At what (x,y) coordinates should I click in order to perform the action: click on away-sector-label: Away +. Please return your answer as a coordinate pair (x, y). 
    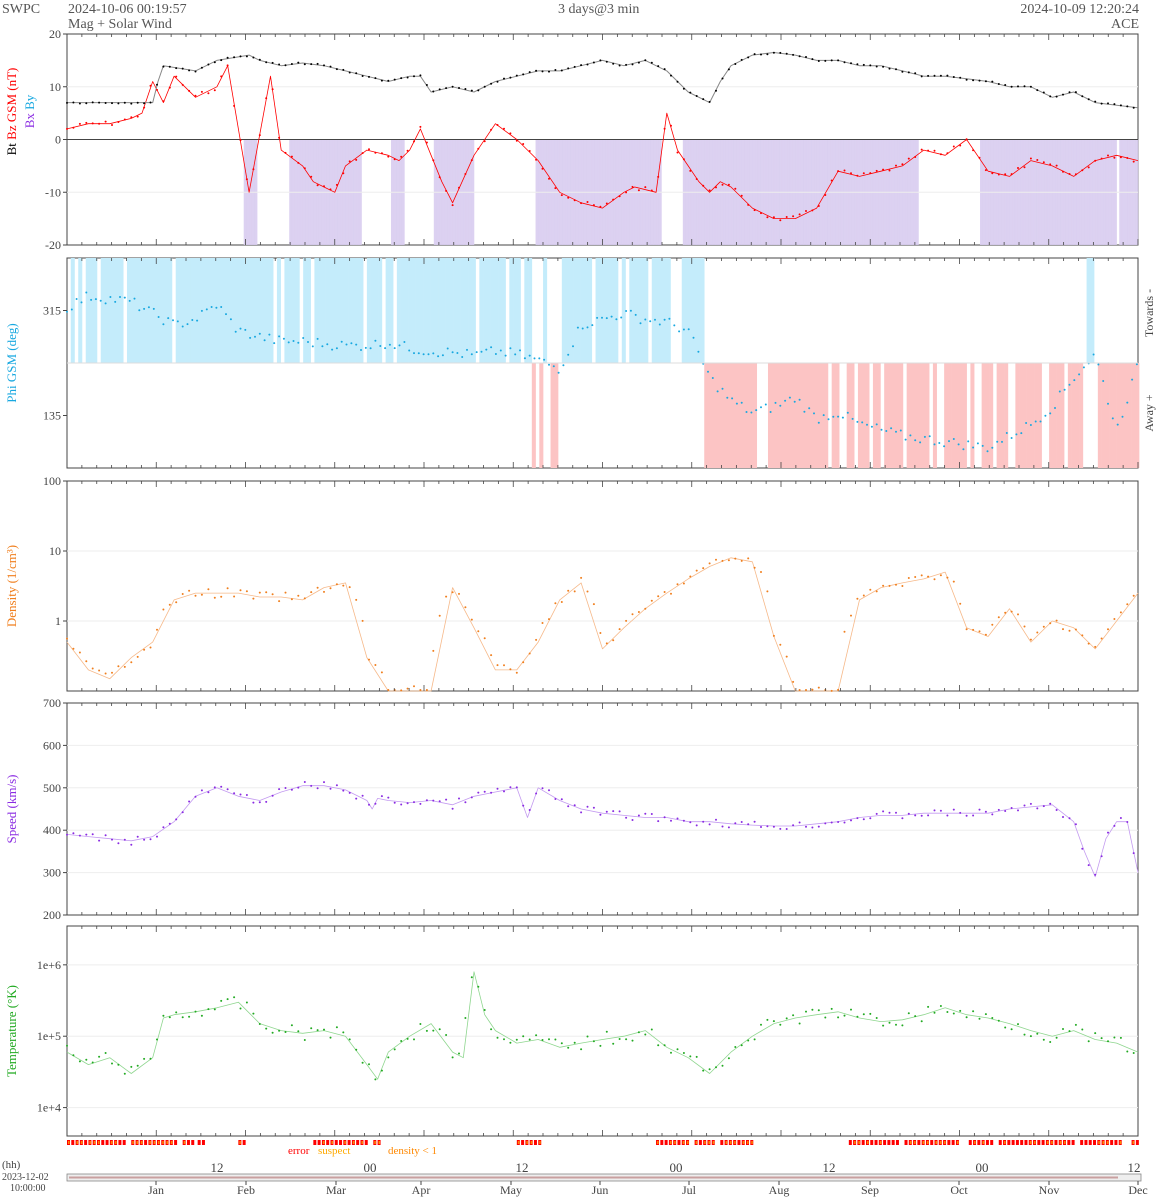
    Looking at the image, I should click on (1149, 413).